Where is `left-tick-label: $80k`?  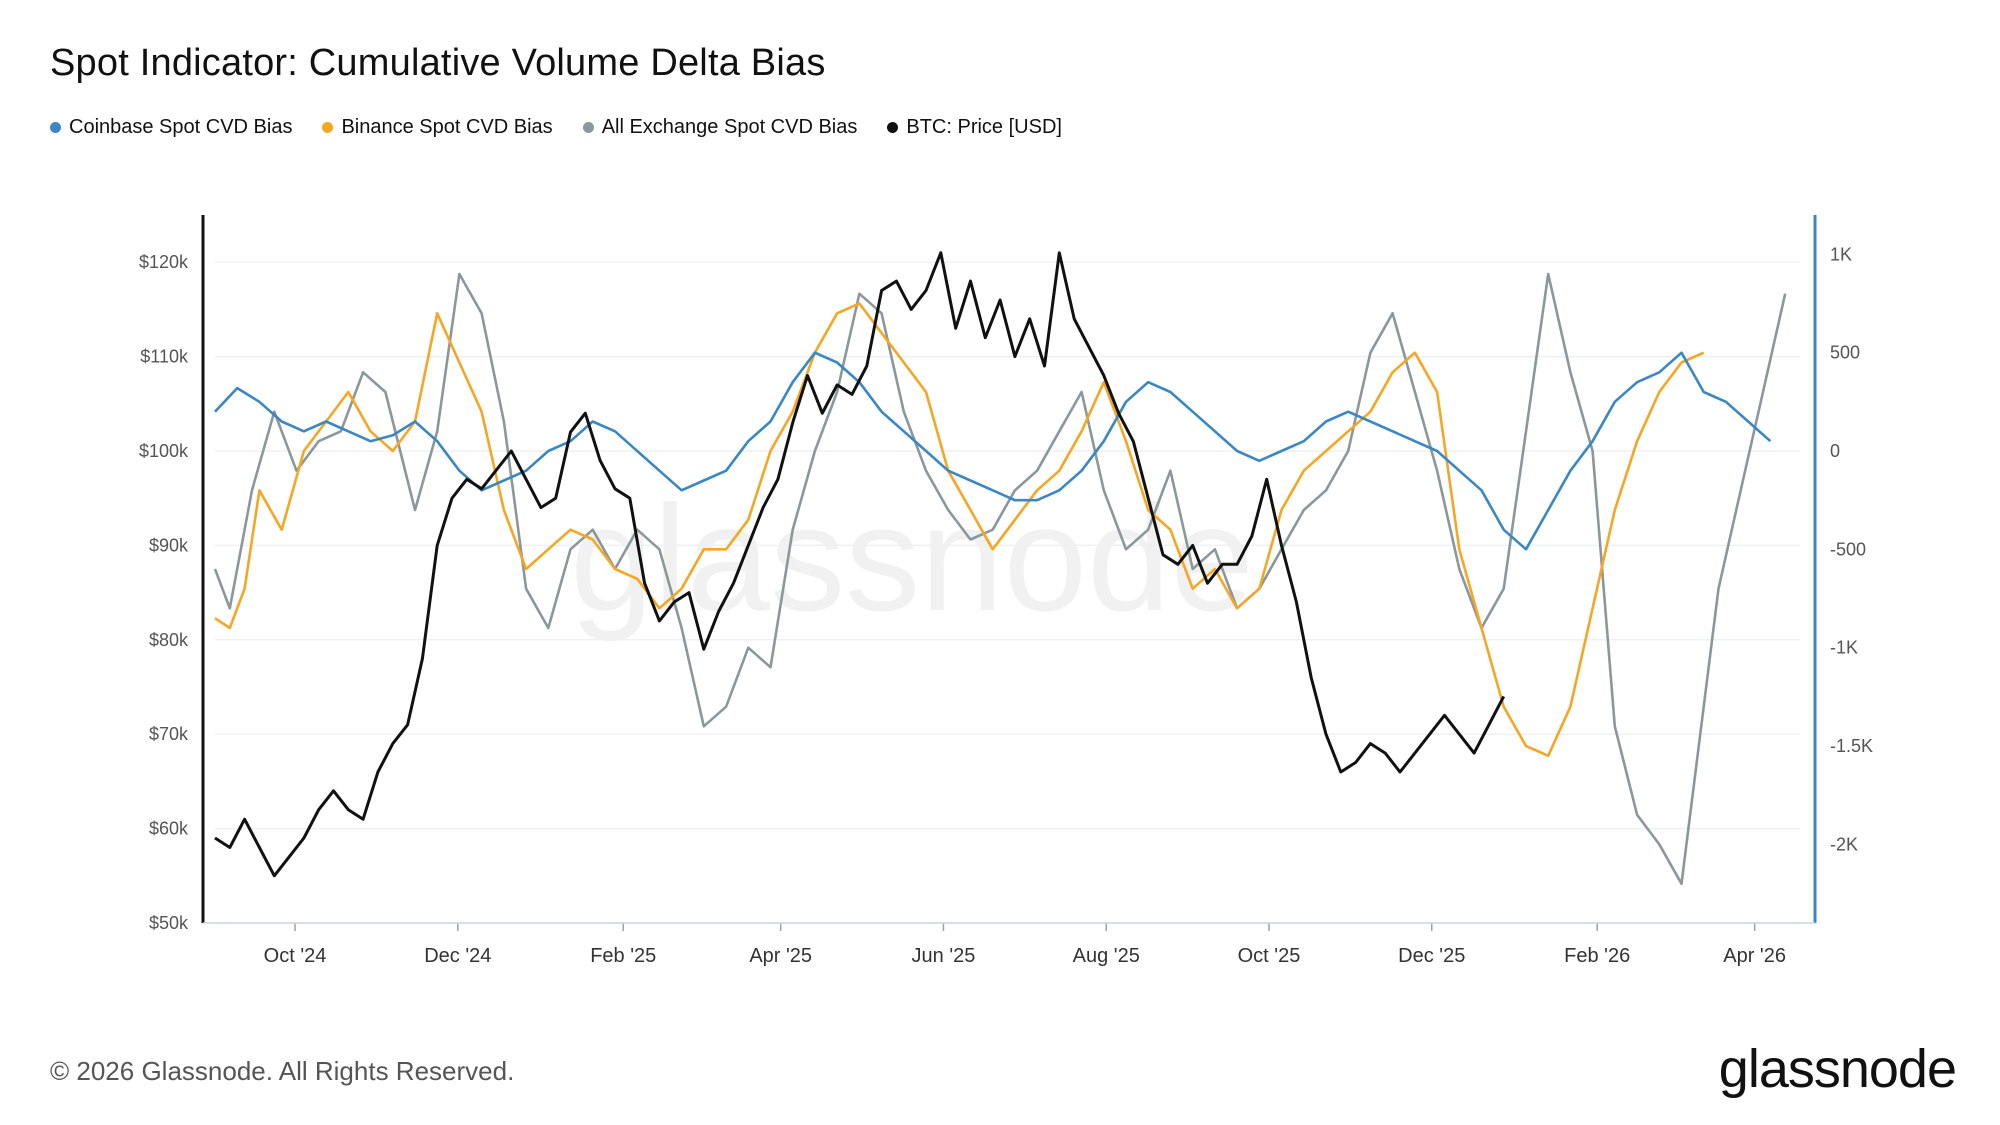
left-tick-label: $80k is located at coordinates (169, 640).